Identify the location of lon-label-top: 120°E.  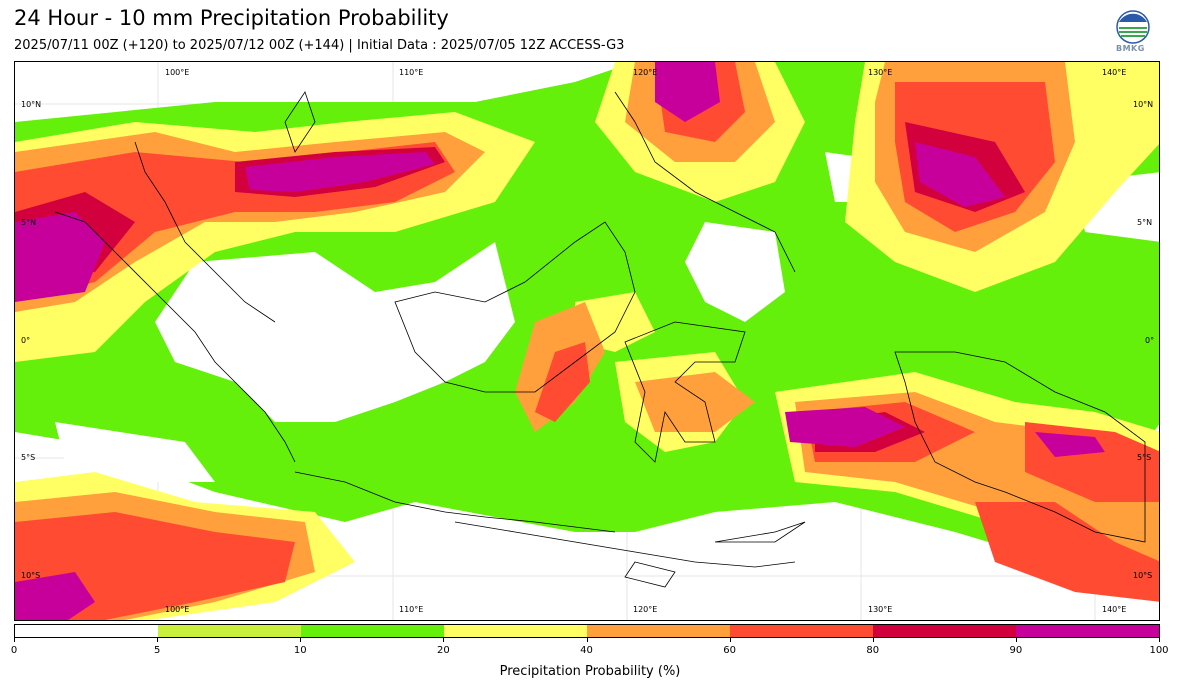
(645, 72).